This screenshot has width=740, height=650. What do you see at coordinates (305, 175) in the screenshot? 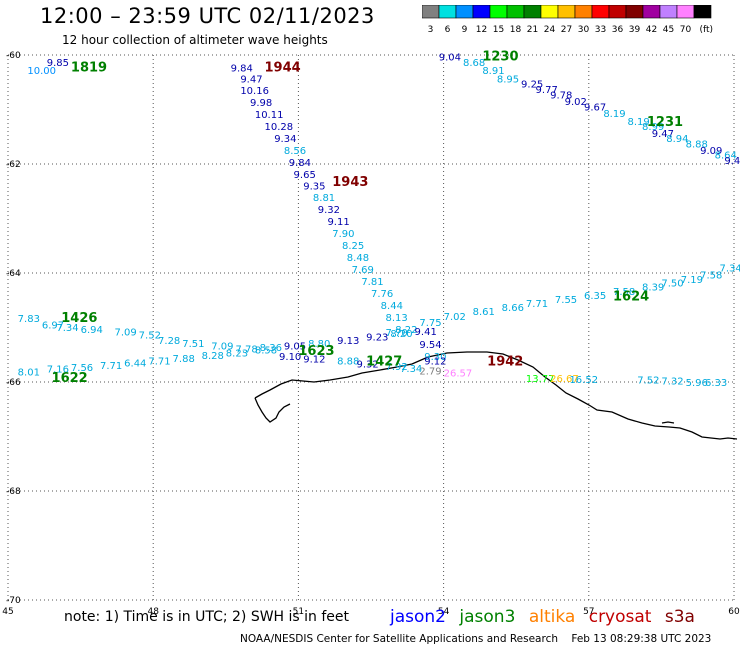
I see `wave-height-value: 9.65` at bounding box center [305, 175].